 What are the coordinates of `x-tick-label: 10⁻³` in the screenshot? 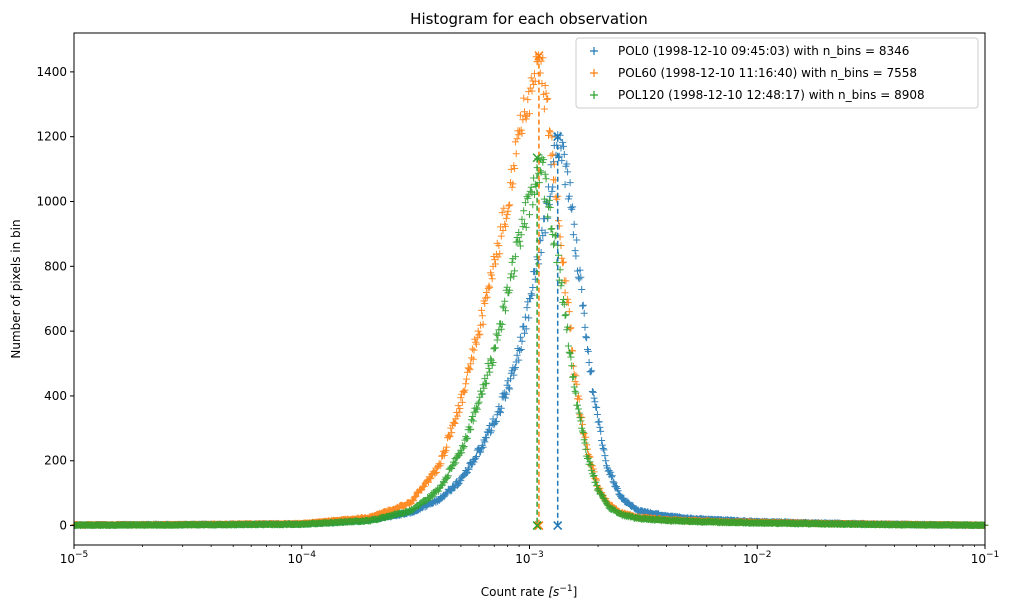 It's located at (529, 558).